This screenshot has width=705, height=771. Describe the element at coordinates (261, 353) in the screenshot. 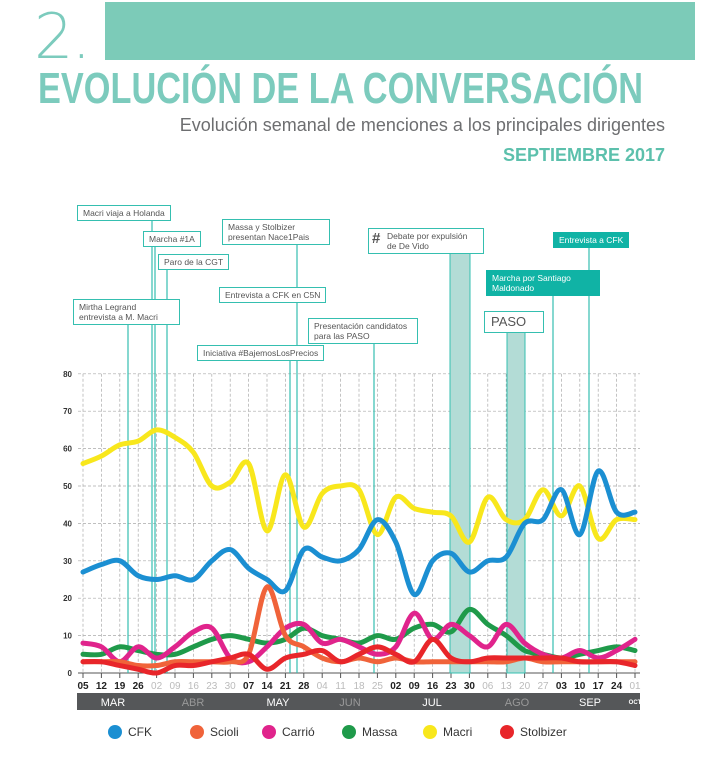

I see `annotation: Iniciativa #BajemosLosPrecios` at that location.